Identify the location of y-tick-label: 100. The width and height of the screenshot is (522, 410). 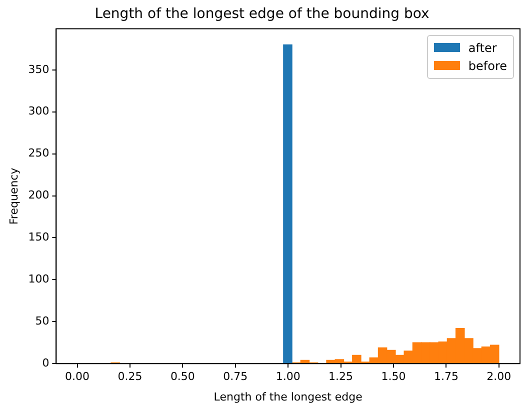
(39, 279).